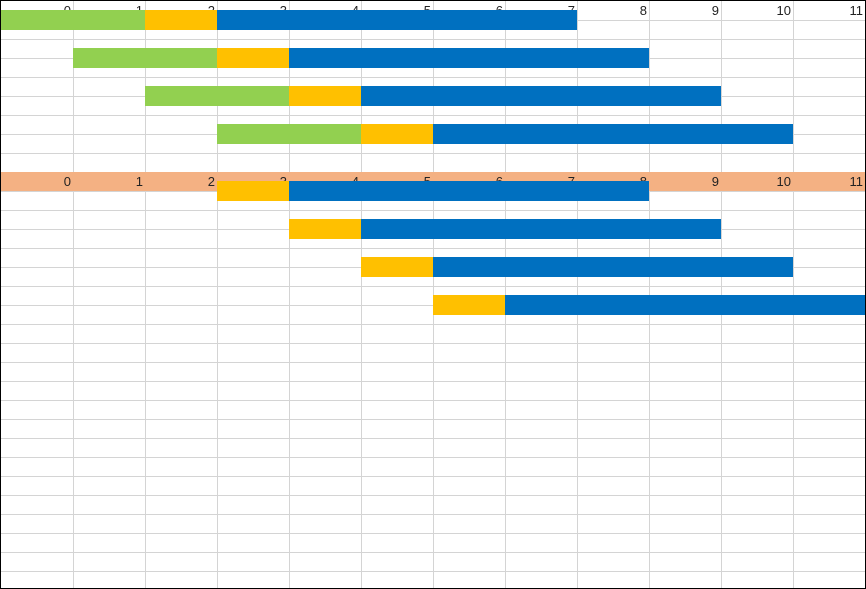  Describe the element at coordinates (139, 181) in the screenshot. I see `timeline-tick-label: 1` at that location.